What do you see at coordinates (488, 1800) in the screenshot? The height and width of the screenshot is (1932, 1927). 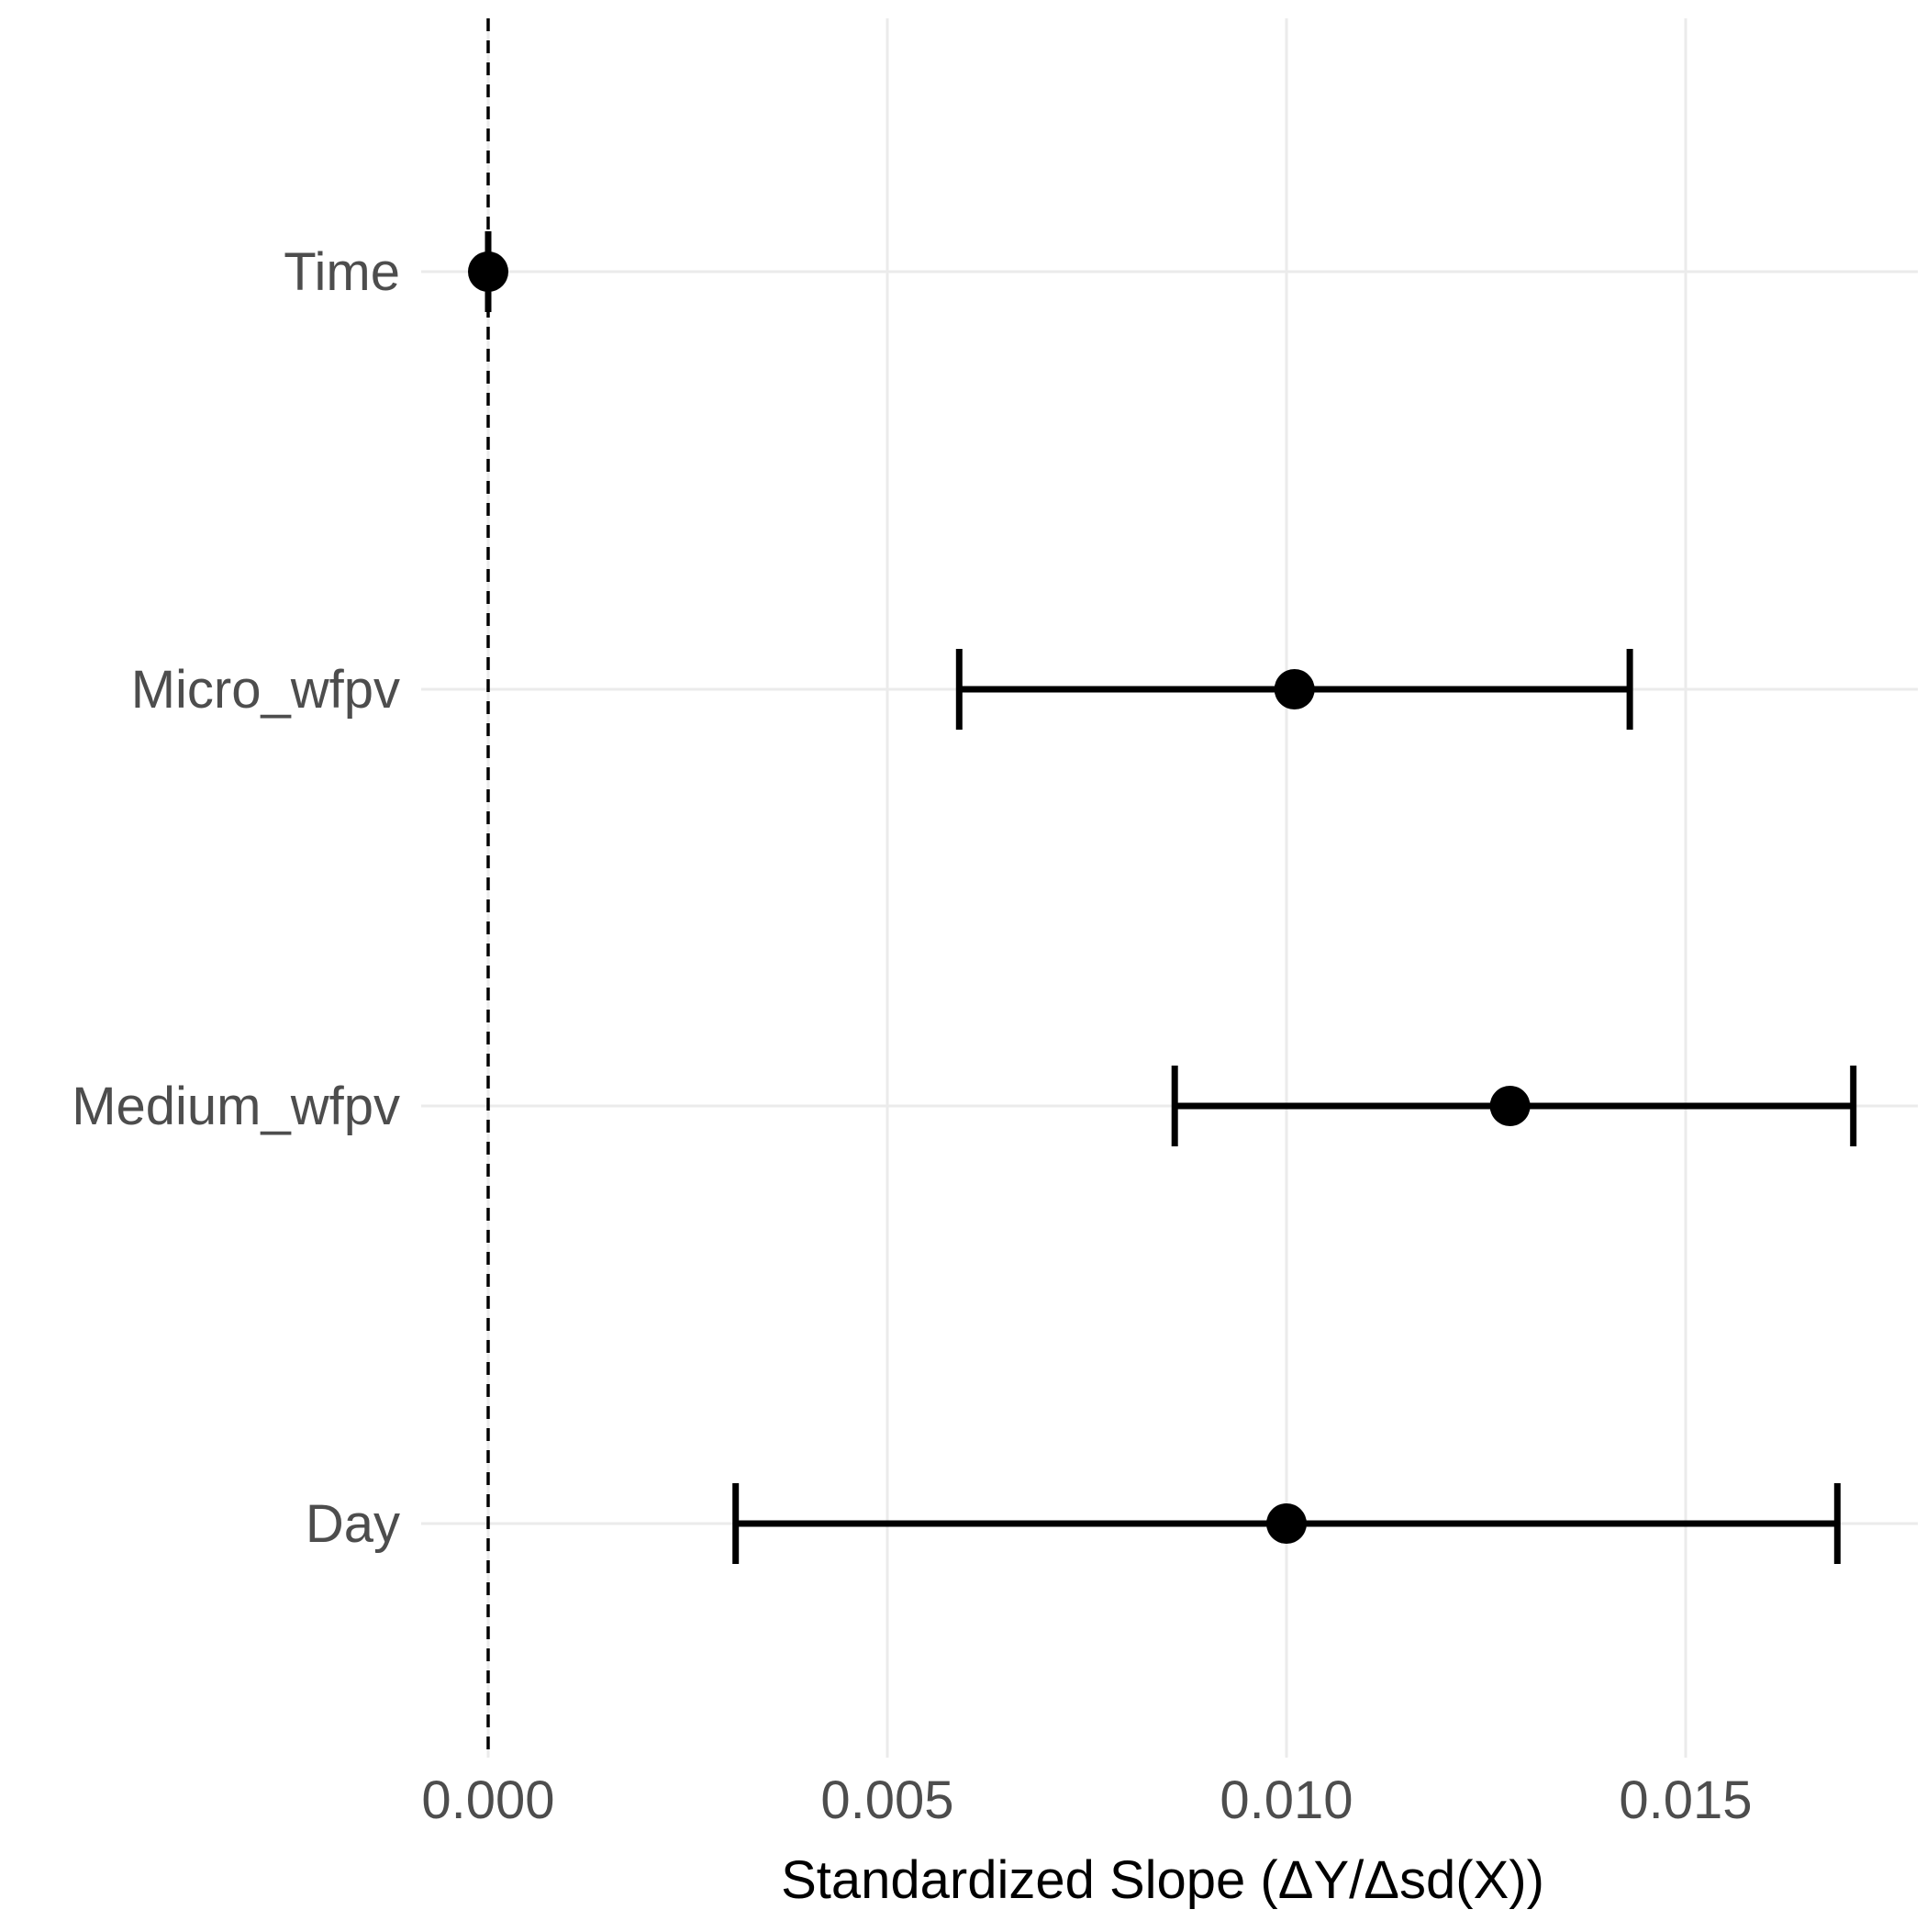 I see `x-axis-tick-label: 0.000` at bounding box center [488, 1800].